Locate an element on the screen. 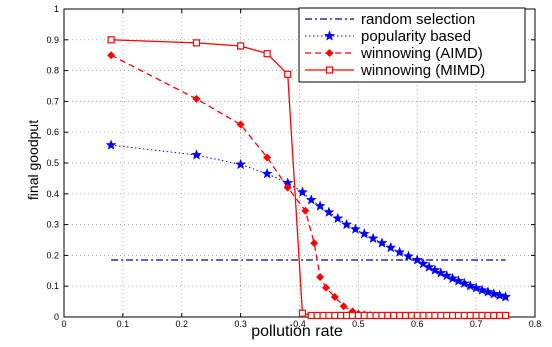 The image size is (552, 347). legend-label: winnowing (AIMD) is located at coordinates (421, 53).